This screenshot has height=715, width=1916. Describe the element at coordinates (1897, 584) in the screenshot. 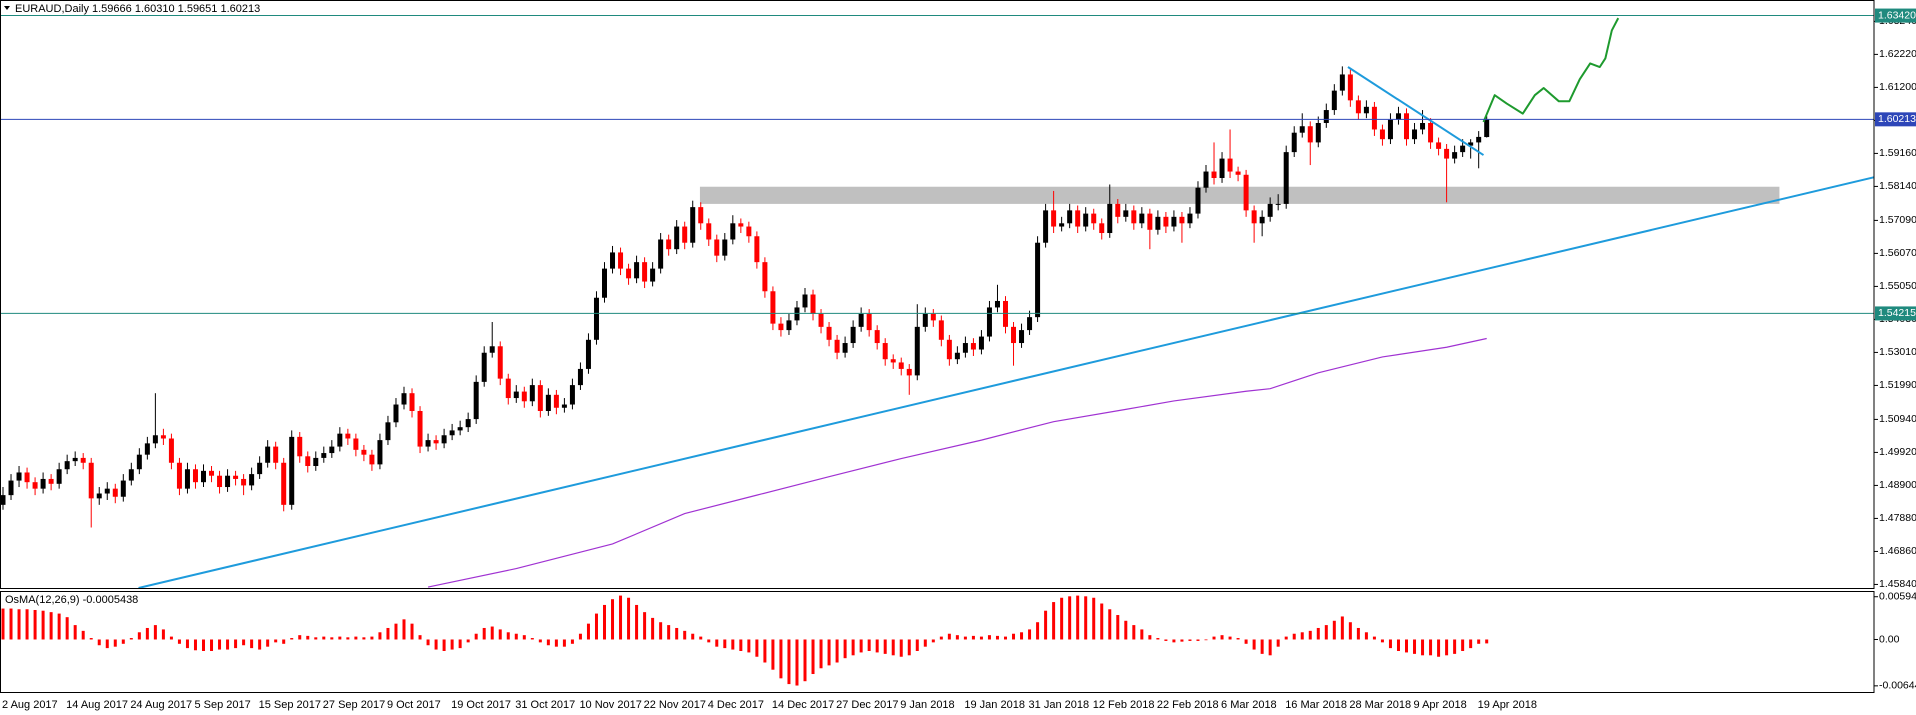

I see `y-tick-label: 1.45840` at that location.